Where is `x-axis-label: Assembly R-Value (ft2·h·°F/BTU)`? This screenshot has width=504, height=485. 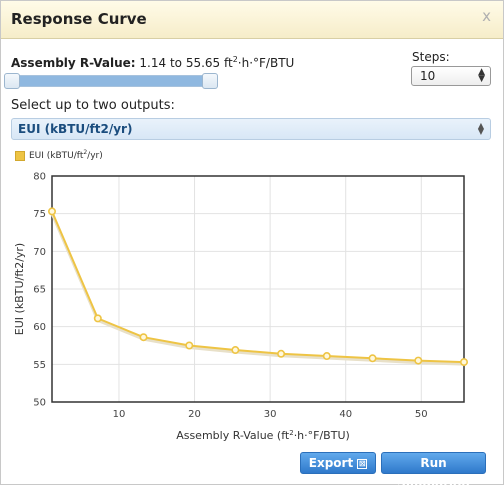 x-axis-label: Assembly R-Value (ft2·h·°F/BTU) is located at coordinates (263, 435).